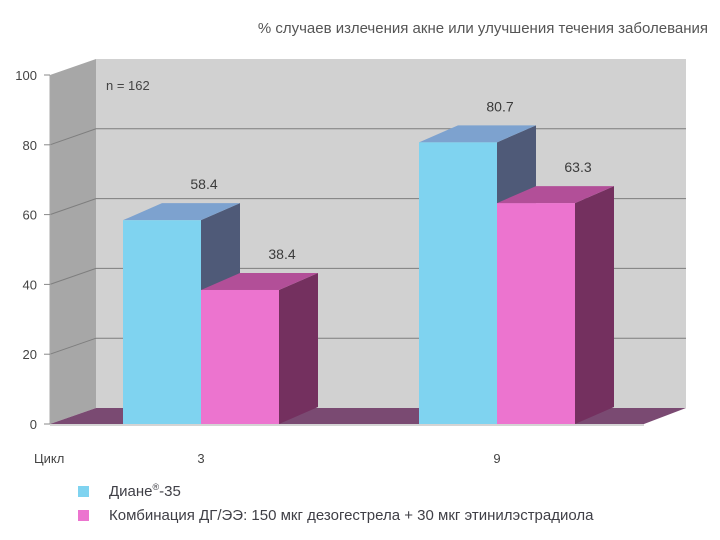  What do you see at coordinates (30, 284) in the screenshot?
I see `y-tick-label: 40` at bounding box center [30, 284].